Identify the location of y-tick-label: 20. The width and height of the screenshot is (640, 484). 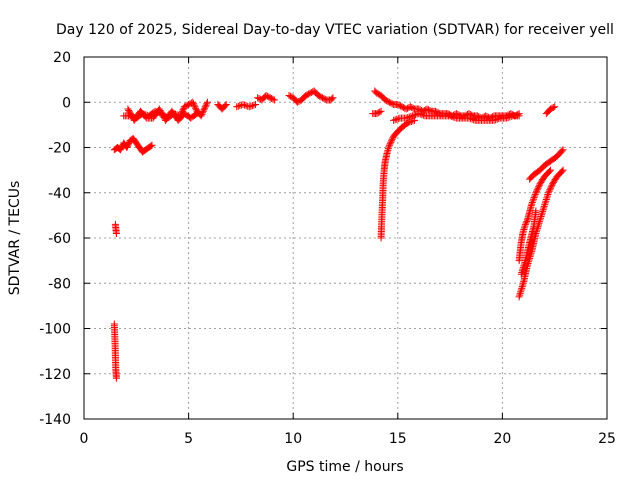
(62, 58).